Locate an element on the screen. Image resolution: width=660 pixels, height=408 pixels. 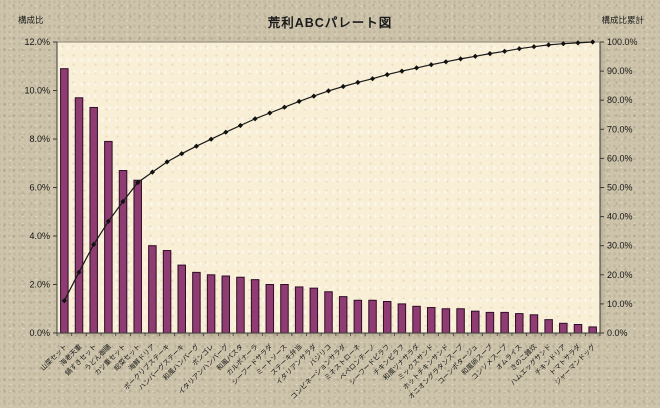
left-axis-tick-label: 10.0% is located at coordinates (37, 91).